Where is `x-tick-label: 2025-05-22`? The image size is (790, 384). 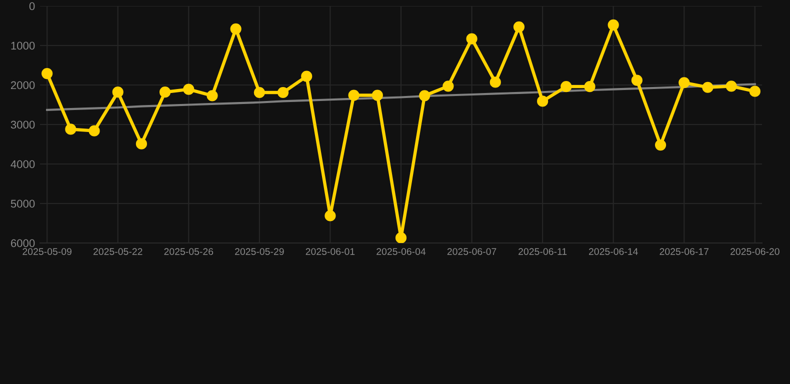
x-tick-label: 2025-05-22 is located at coordinates (117, 251).